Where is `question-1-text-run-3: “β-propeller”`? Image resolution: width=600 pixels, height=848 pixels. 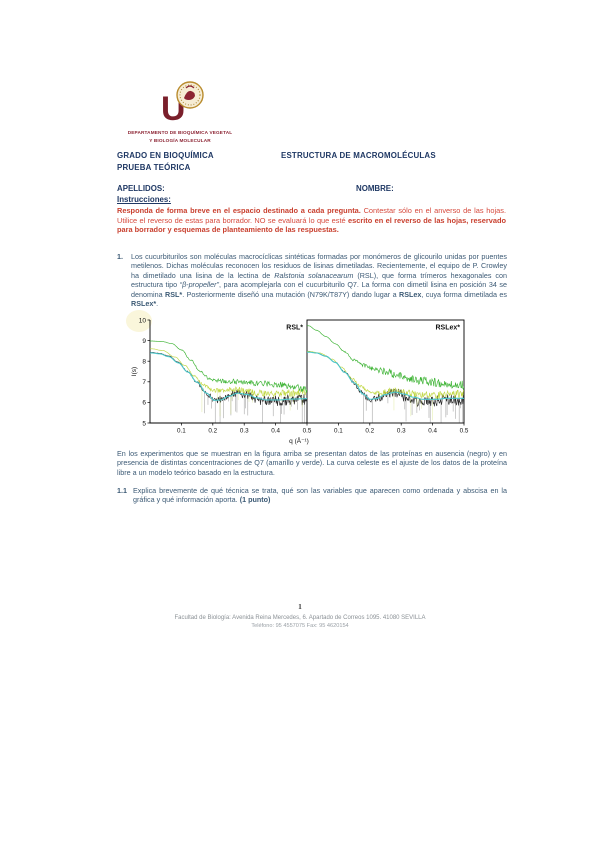 question-1-text-run-3: “β-propeller” is located at coordinates (199, 285).